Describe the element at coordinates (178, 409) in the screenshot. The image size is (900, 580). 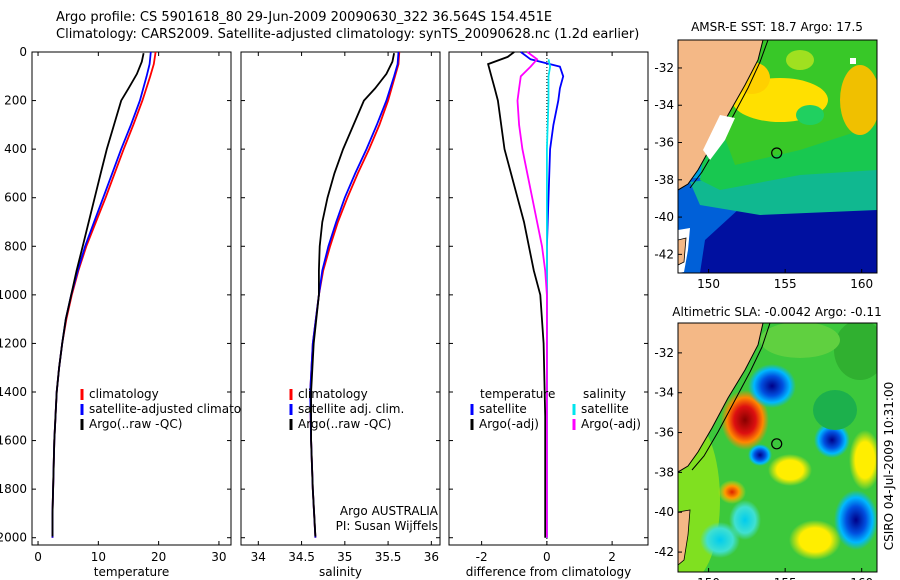
I see `legend-label: satellite-adjusted climatology` at that location.